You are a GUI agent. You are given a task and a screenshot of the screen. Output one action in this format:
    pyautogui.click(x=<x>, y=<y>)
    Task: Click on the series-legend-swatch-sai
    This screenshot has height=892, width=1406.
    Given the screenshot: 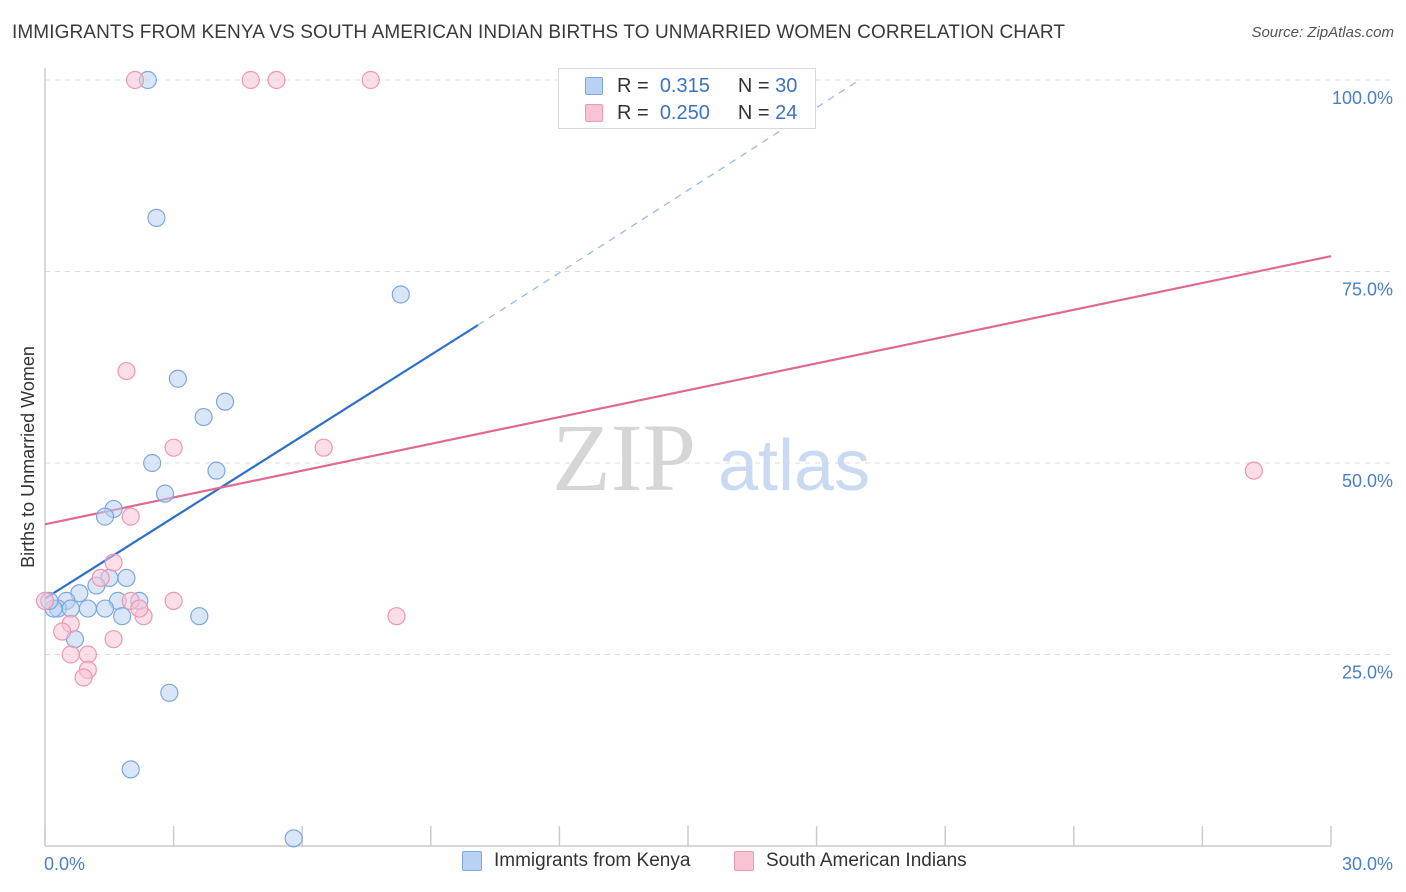 What is the action you would take?
    pyautogui.click(x=744, y=861)
    